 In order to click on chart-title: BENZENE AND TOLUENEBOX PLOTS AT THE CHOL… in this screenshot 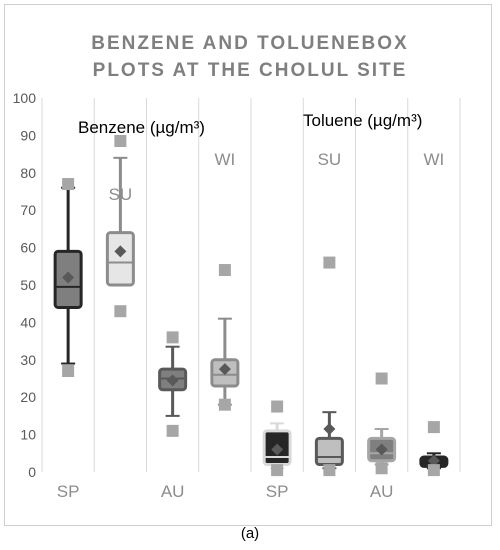, I will do `click(250, 57)`.